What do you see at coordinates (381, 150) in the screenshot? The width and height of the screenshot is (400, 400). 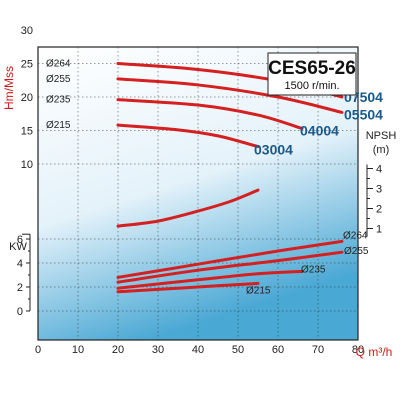 I see `npsh-axis-unit: (m)` at bounding box center [381, 150].